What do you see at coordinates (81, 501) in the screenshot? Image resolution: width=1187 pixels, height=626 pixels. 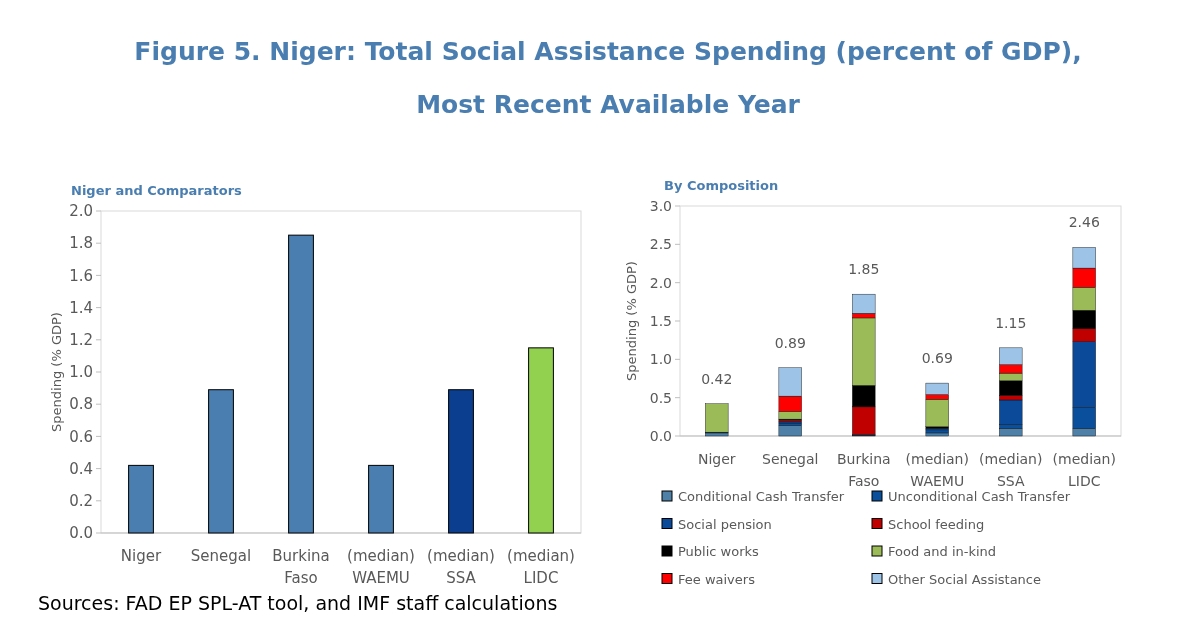 I see `y-tick-label: 0.2` at bounding box center [81, 501].